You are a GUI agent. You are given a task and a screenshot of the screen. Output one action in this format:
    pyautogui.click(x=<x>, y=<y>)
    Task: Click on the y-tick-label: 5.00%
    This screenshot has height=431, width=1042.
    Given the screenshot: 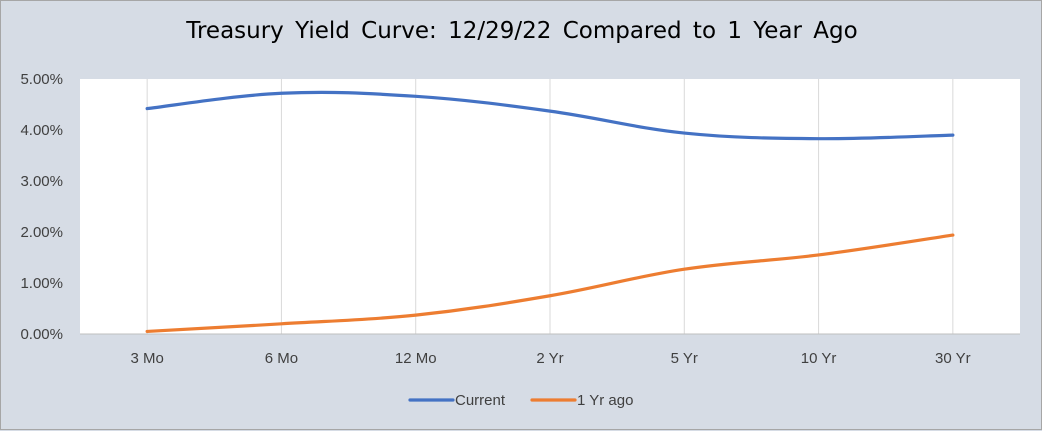 What is the action you would take?
    pyautogui.click(x=41, y=79)
    